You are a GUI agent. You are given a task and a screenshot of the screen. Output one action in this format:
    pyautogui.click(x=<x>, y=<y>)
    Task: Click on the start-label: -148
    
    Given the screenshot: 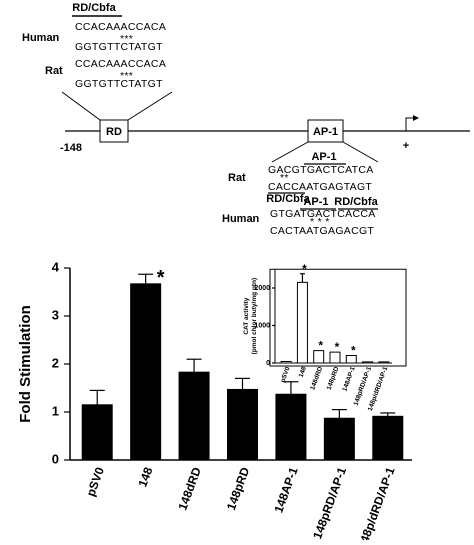 What is the action you would take?
    pyautogui.click(x=71, y=148)
    